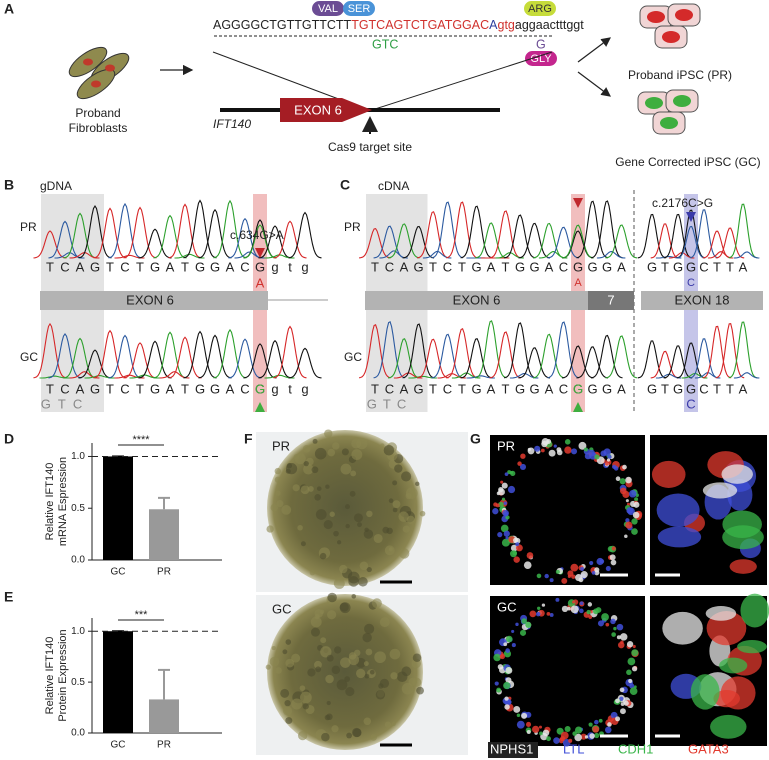 The width and height of the screenshot is (769, 760). I want to click on amino-acid: SER, so click(359, 9).